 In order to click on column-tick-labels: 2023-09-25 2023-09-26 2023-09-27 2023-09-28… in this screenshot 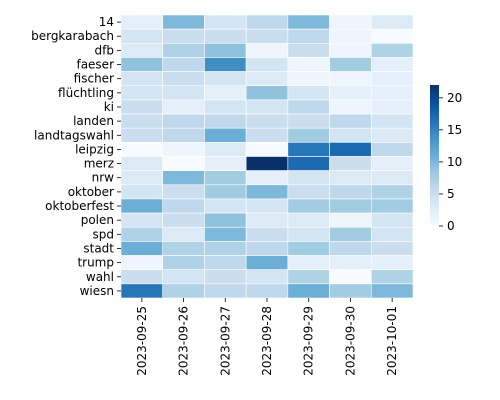, I will do `click(267, 337)`.